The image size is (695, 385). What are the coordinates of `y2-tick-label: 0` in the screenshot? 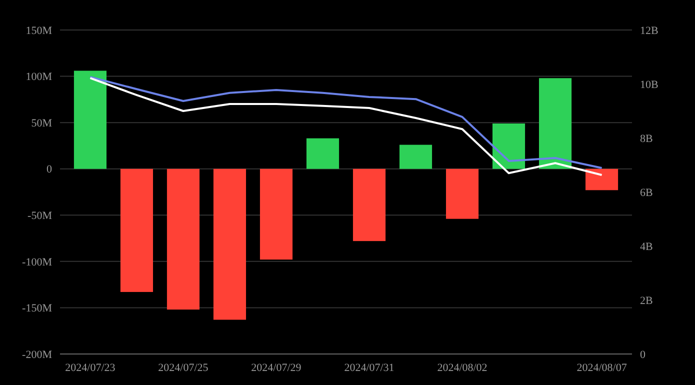 It's located at (643, 354).